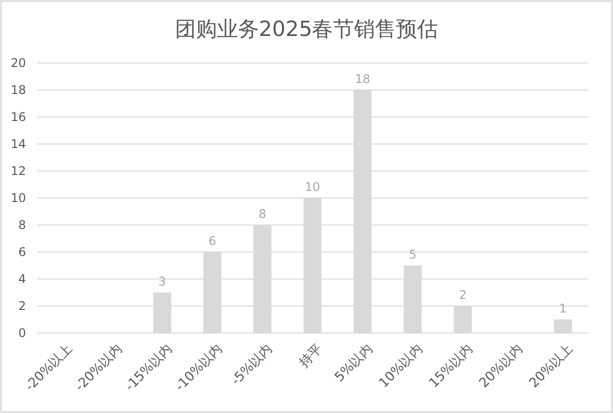 The width and height of the screenshot is (613, 413). What do you see at coordinates (22, 225) in the screenshot?
I see `y-tick-label: 8` at bounding box center [22, 225].